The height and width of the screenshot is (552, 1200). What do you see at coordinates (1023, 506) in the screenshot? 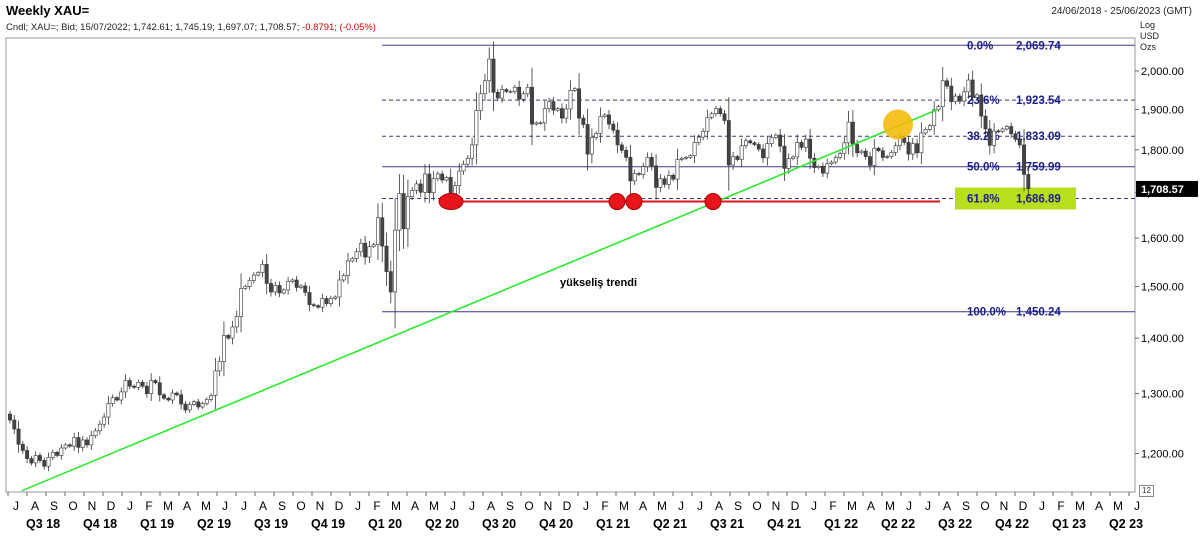
I see `x-month-label: D` at bounding box center [1023, 506].